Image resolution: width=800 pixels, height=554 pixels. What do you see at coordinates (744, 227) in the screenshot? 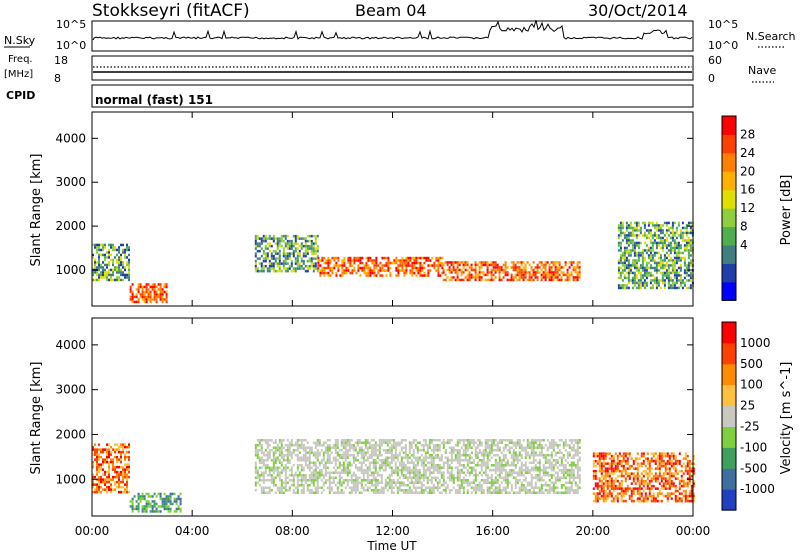
I see `colorbar-tick-label: 8` at bounding box center [744, 227].